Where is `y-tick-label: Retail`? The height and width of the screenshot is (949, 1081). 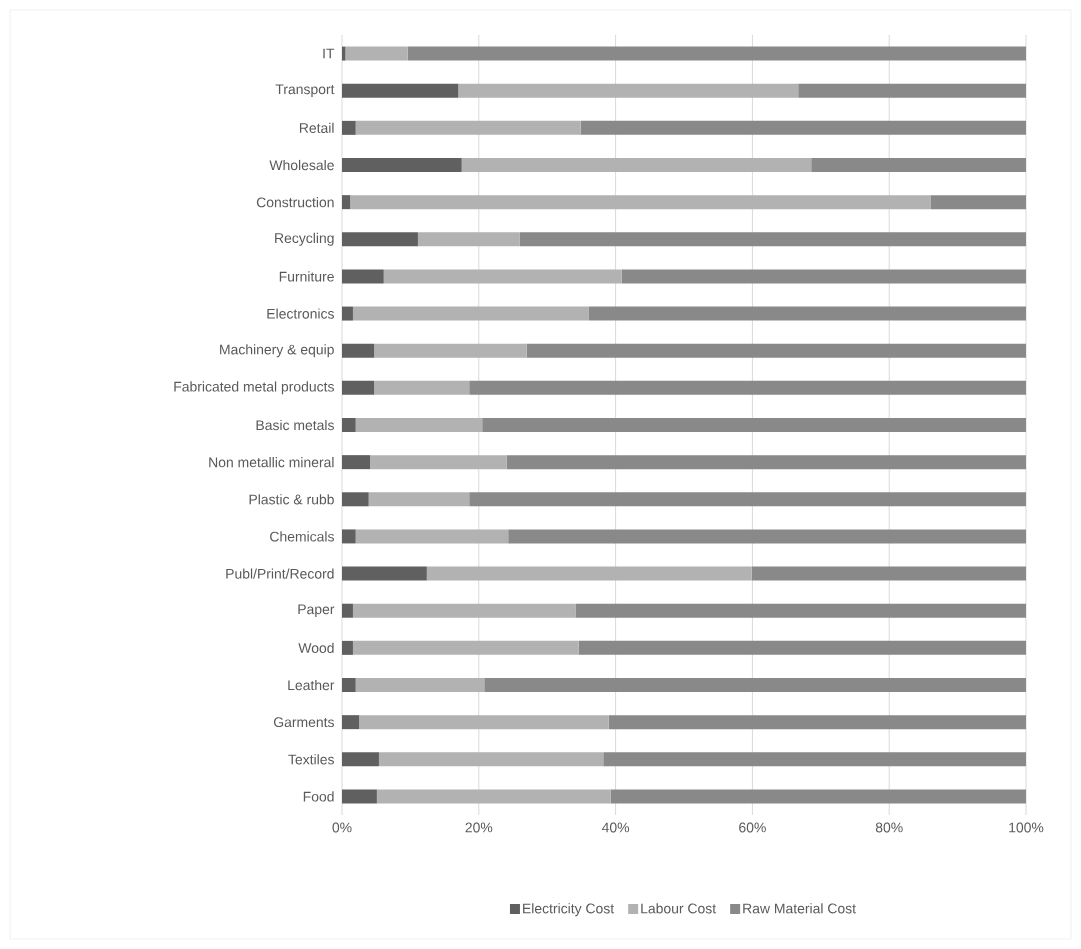 y-tick-label: Retail is located at coordinates (316, 127).